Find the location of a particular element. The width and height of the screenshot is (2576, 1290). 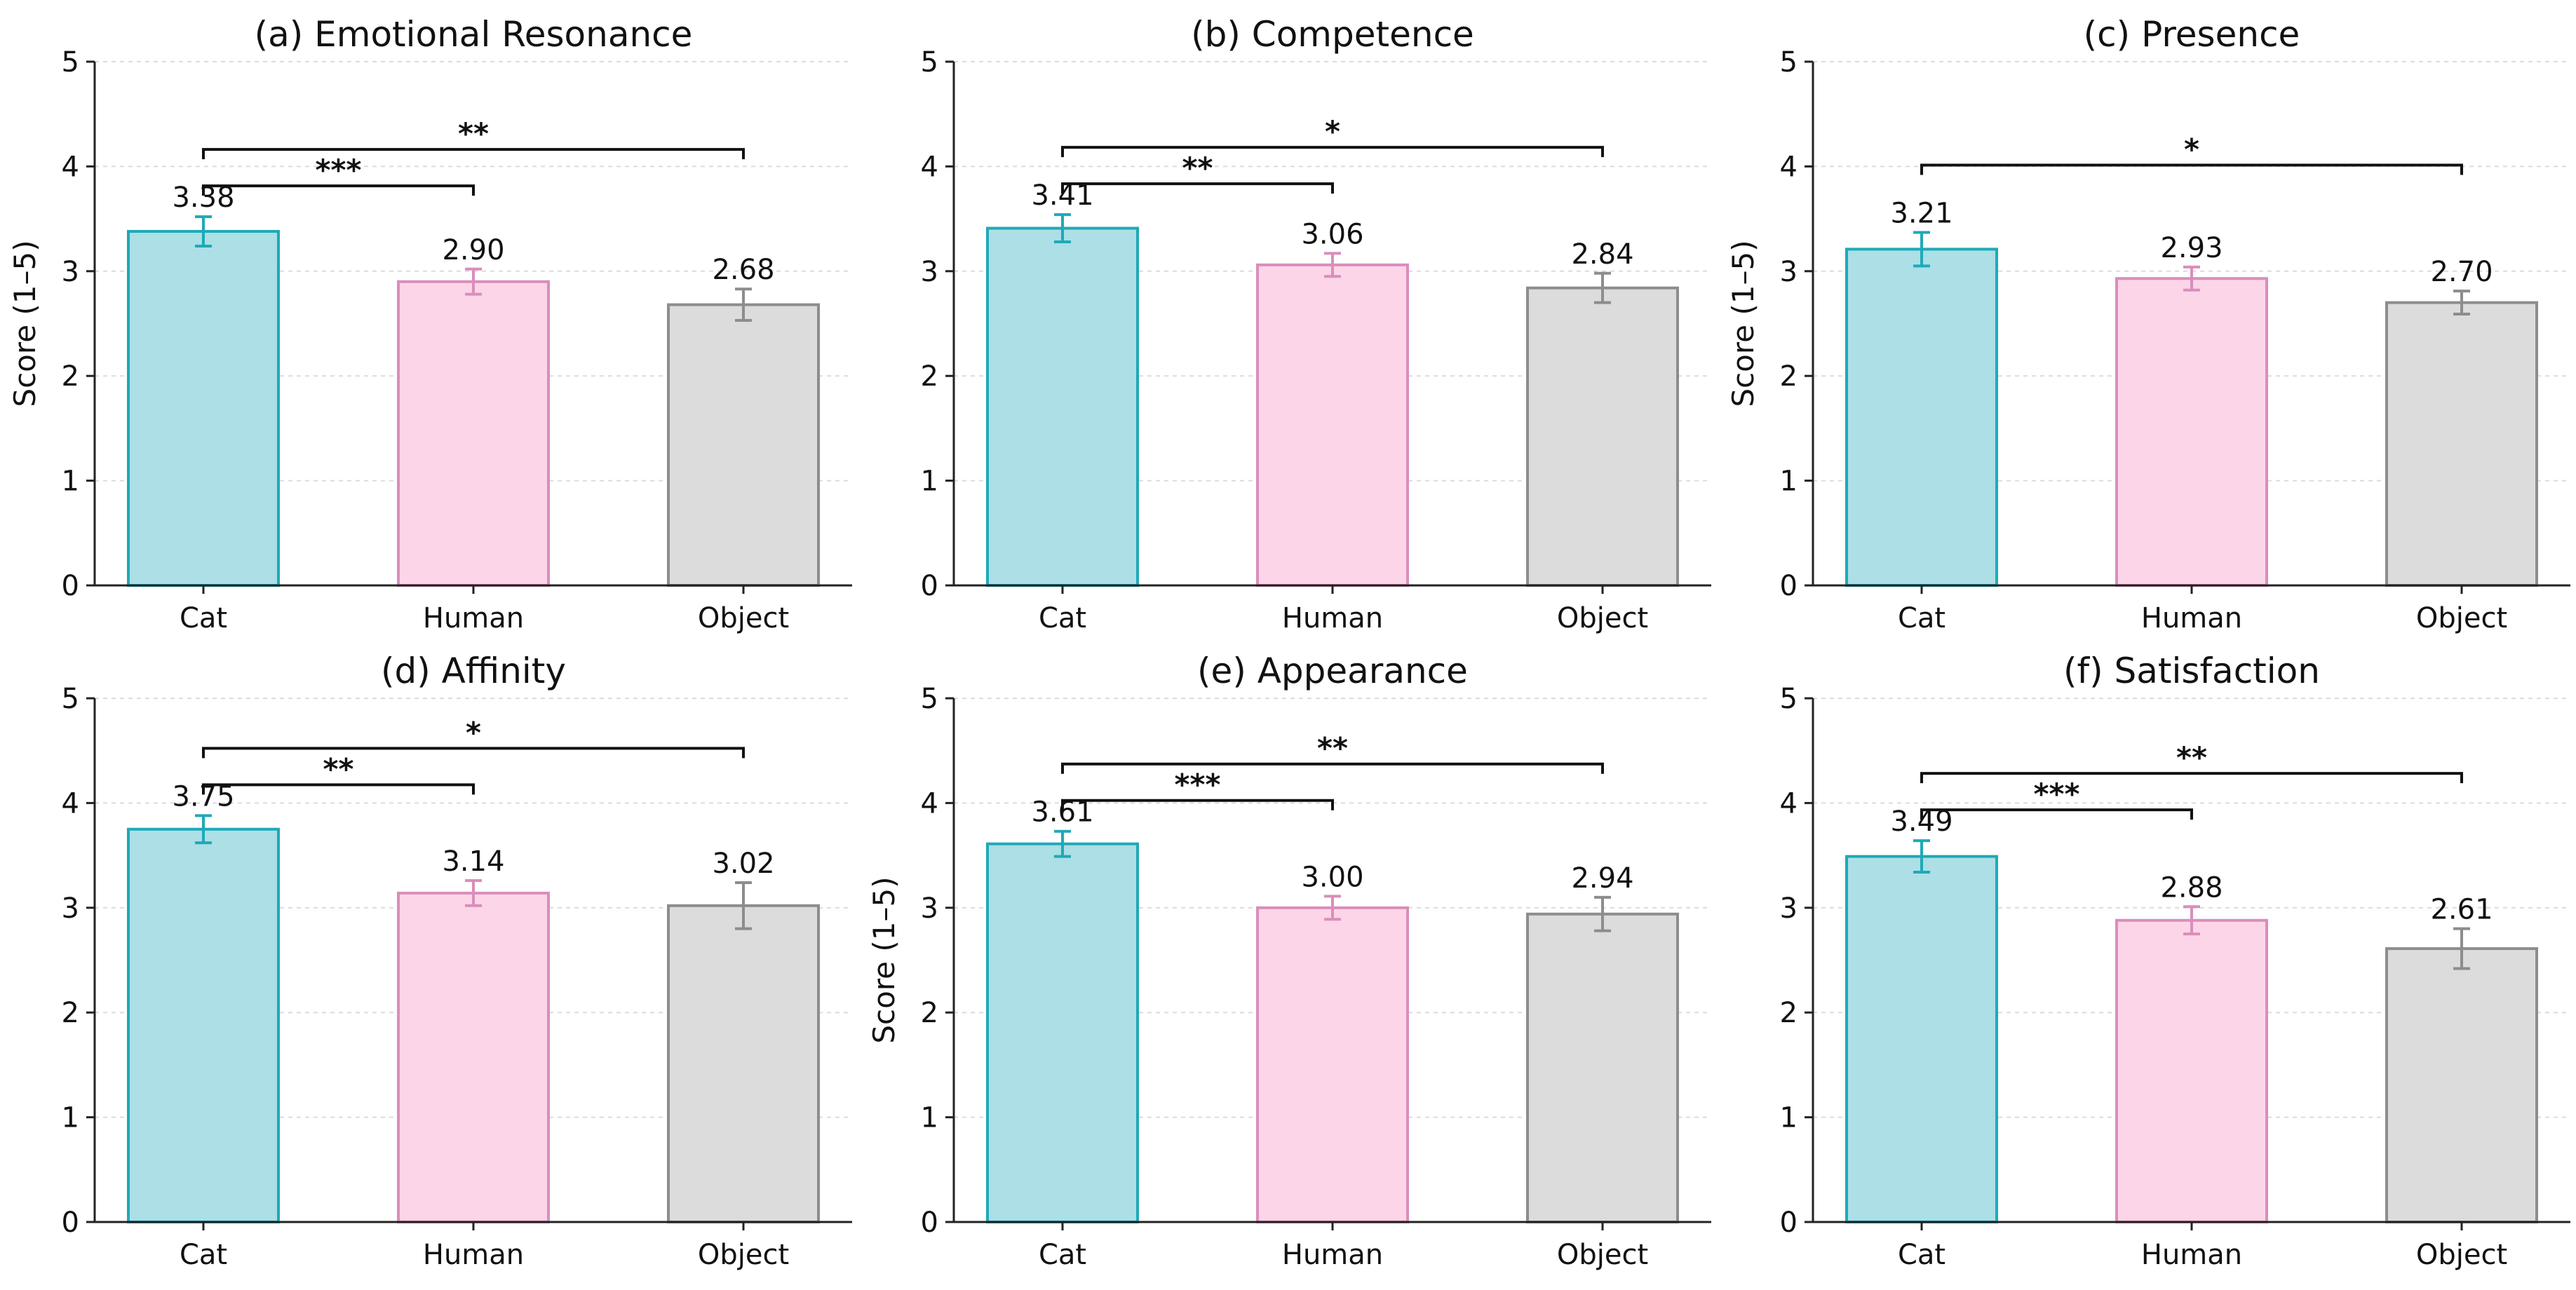

chart-5-axes is located at coordinates (1331, 960).